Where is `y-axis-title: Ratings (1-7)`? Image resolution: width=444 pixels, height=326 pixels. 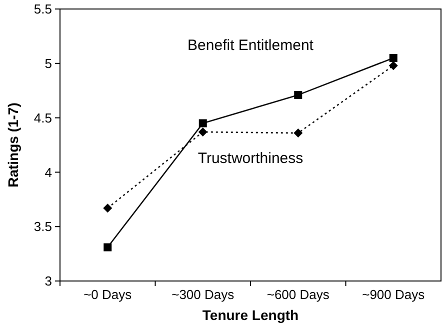
y-axis-title: Ratings (1-7) is located at coordinates (13, 145).